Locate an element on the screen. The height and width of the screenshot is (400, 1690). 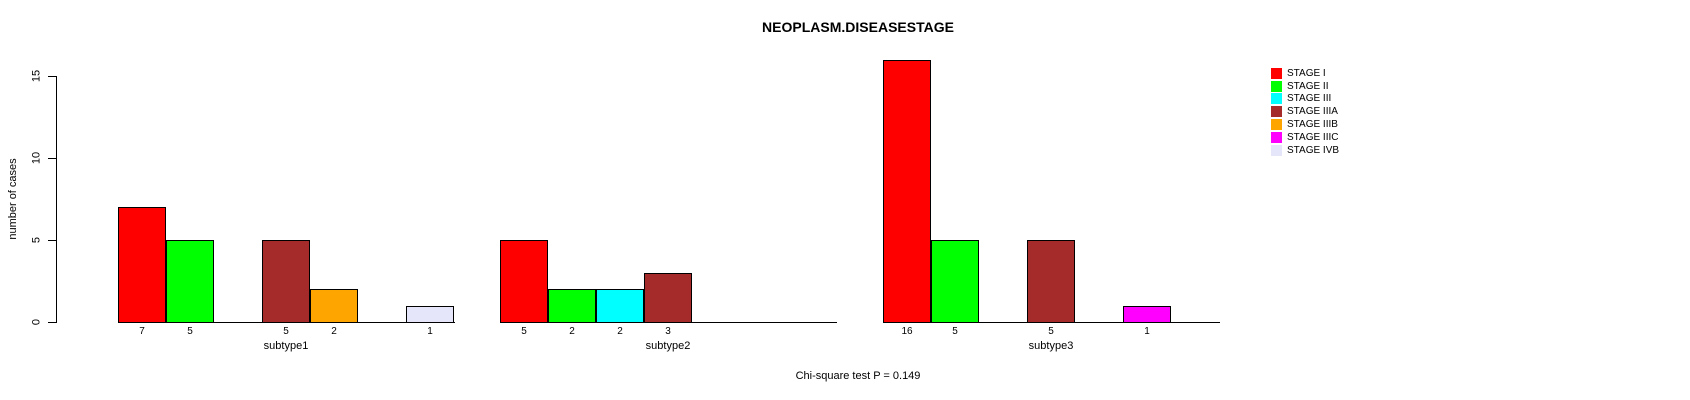
legend-item-stage-iii: STAGE III is located at coordinates (1305, 99).